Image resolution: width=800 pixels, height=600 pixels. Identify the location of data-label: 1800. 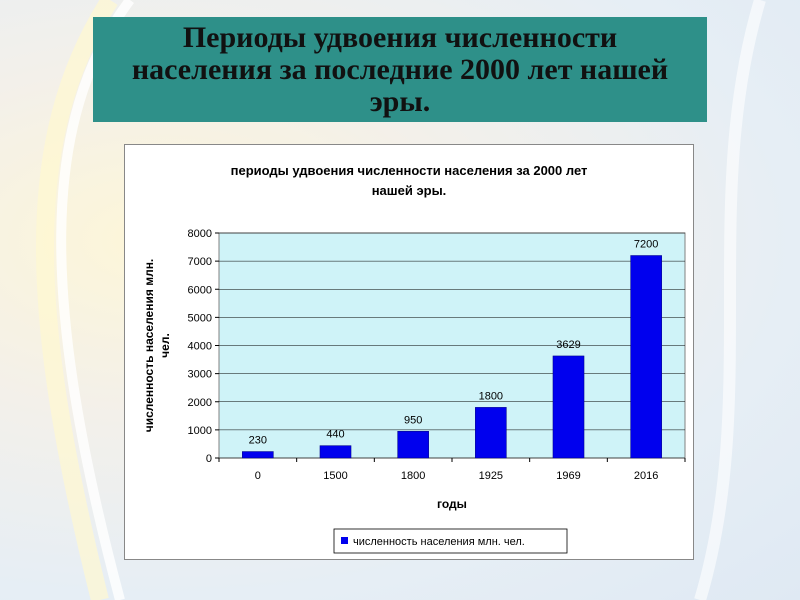
(491, 396).